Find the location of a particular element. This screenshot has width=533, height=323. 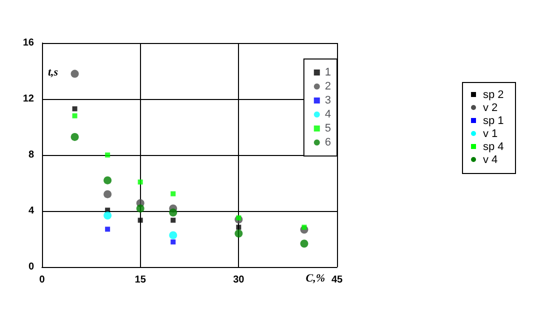

y-tick-label: 0 is located at coordinates (31, 267).